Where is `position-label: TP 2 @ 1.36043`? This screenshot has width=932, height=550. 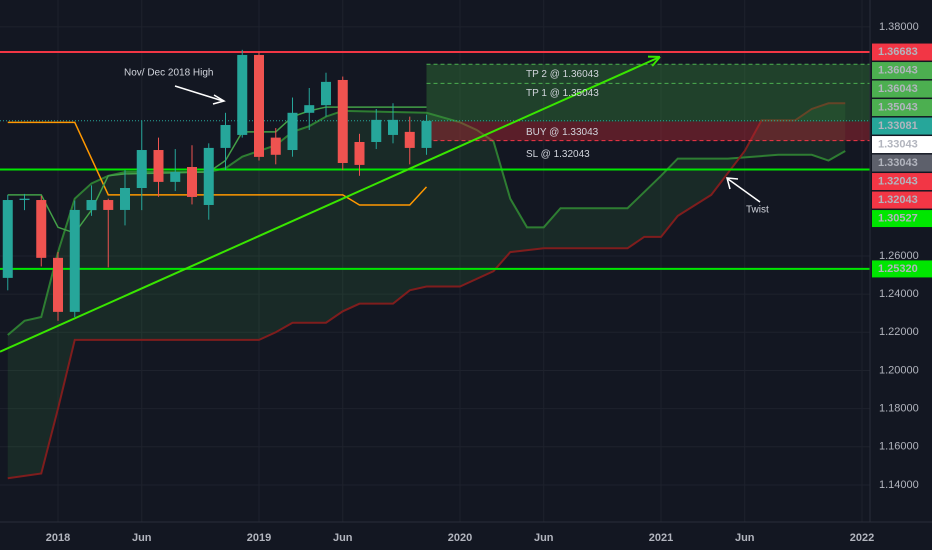
position-label: TP 2 @ 1.36043 is located at coordinates (562, 74).